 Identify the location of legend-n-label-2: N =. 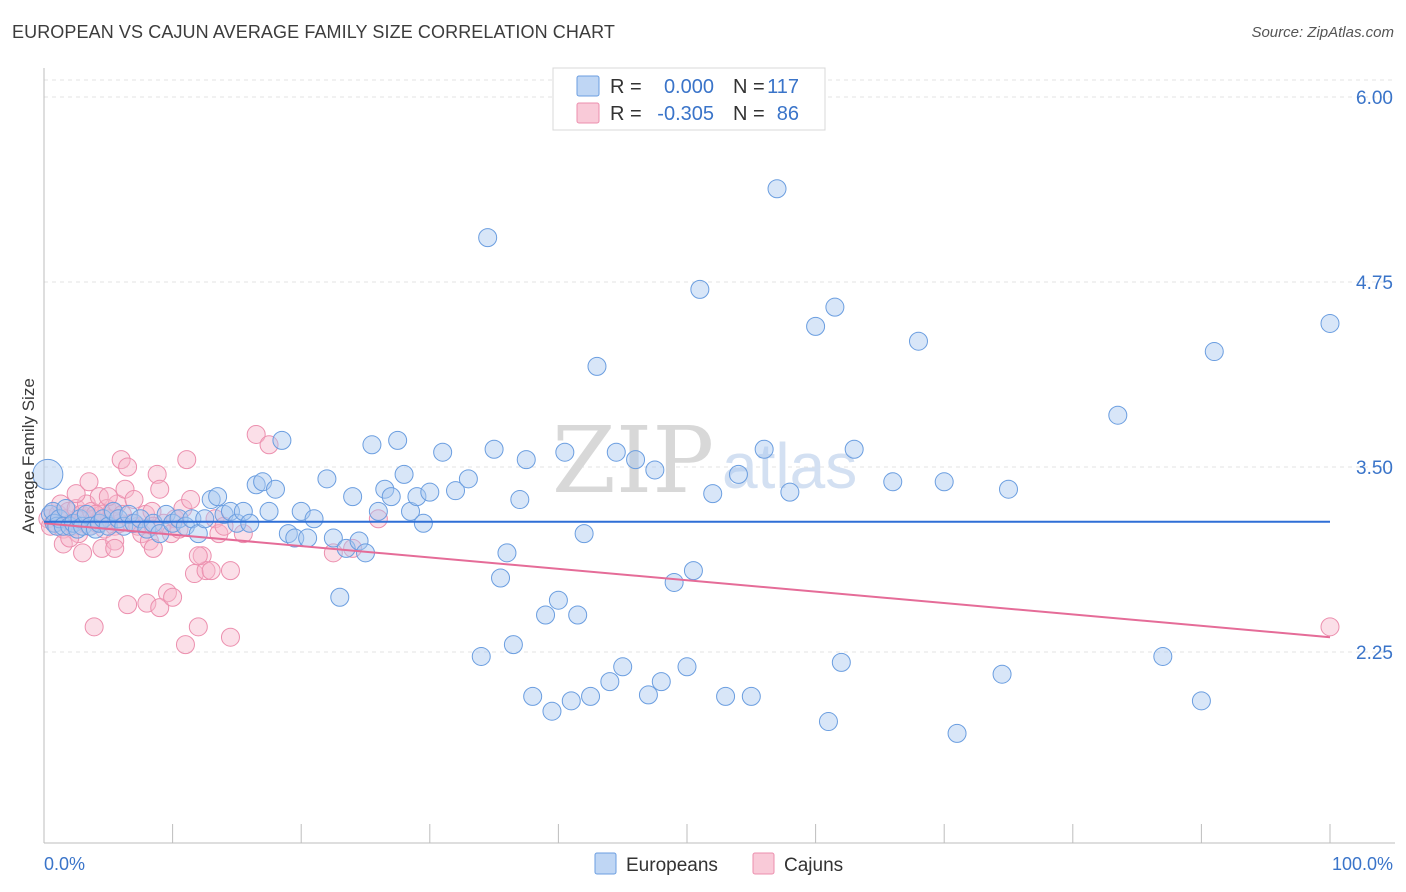
(749, 114).